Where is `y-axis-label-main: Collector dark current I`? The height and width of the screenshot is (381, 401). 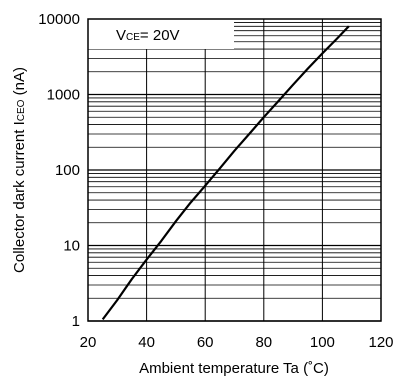 y-axis-label-main: Collector dark current I is located at coordinates (19, 197).